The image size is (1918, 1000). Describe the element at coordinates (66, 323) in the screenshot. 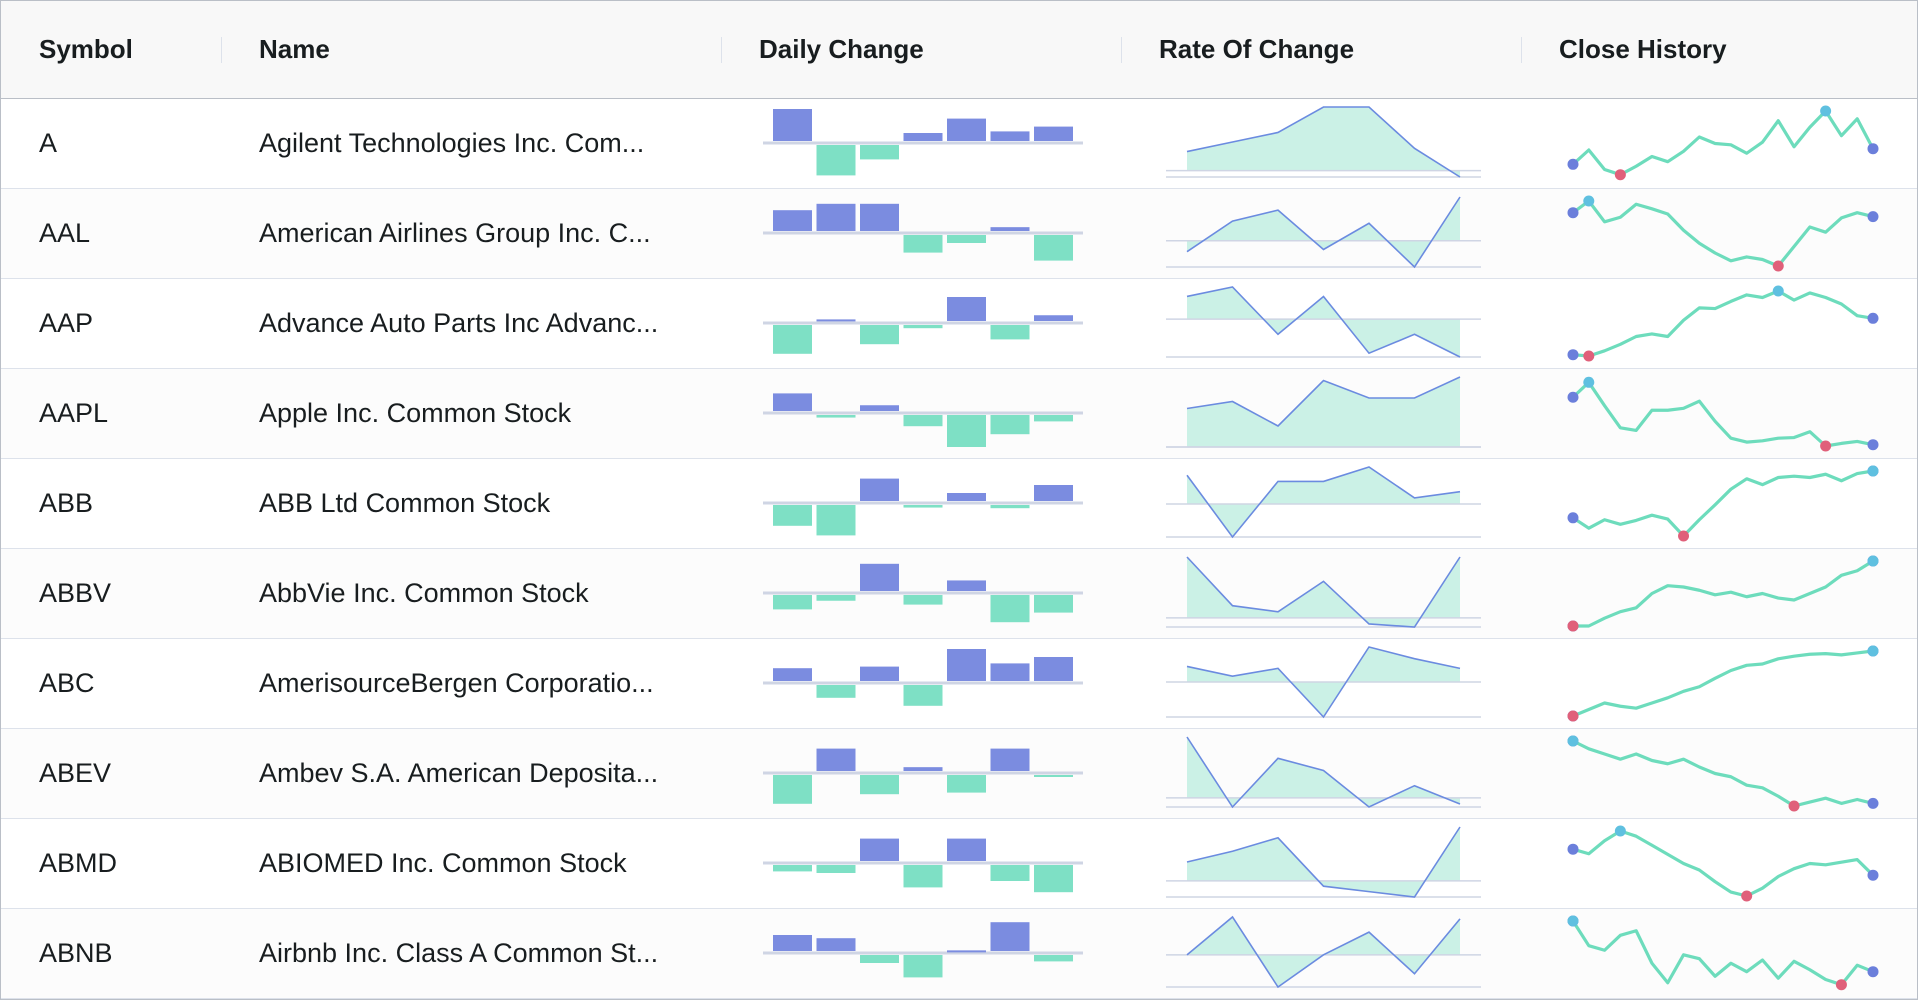

I see `symbol-cell: AAP` at that location.